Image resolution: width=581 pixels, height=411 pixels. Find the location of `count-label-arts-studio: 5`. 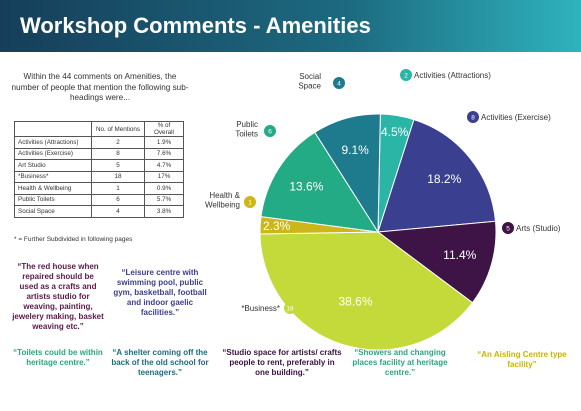

count-label-arts-studio: 5 is located at coordinates (508, 228).